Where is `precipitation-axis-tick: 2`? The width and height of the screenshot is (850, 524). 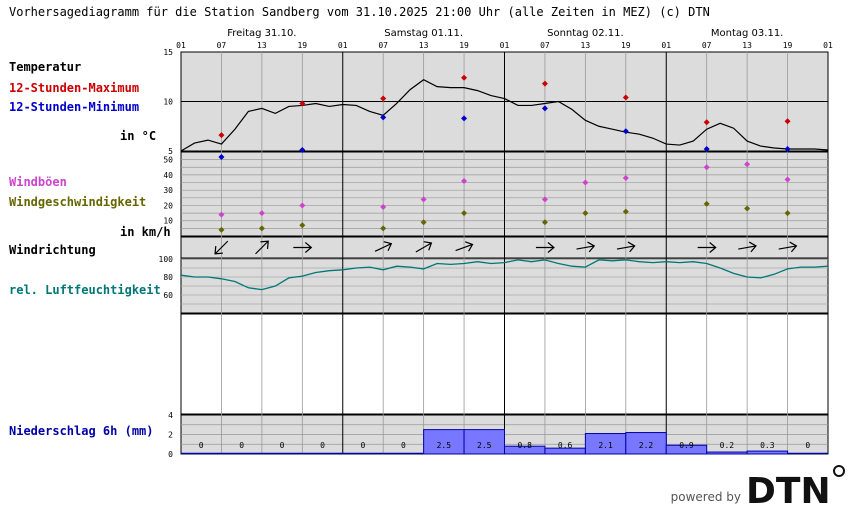
precipitation-axis-tick: 2 is located at coordinates (170, 435).